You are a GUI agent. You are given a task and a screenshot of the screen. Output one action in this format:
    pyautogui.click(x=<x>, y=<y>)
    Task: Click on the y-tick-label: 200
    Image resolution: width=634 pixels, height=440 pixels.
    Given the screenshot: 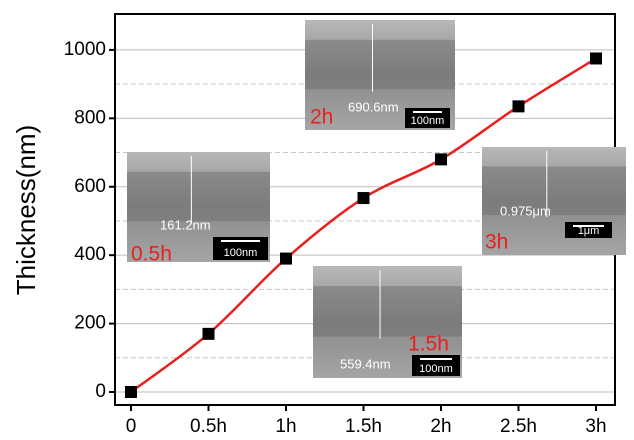 What is the action you would take?
    pyautogui.click(x=90, y=323)
    